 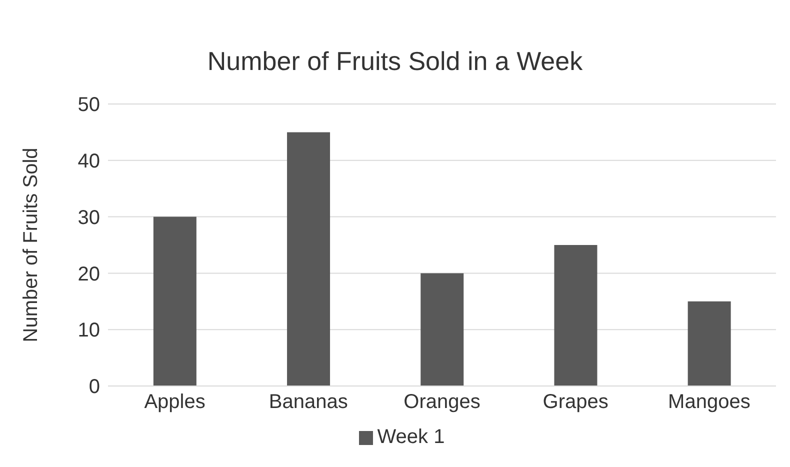 I want to click on y-tick-label: 30, so click(x=89, y=217).